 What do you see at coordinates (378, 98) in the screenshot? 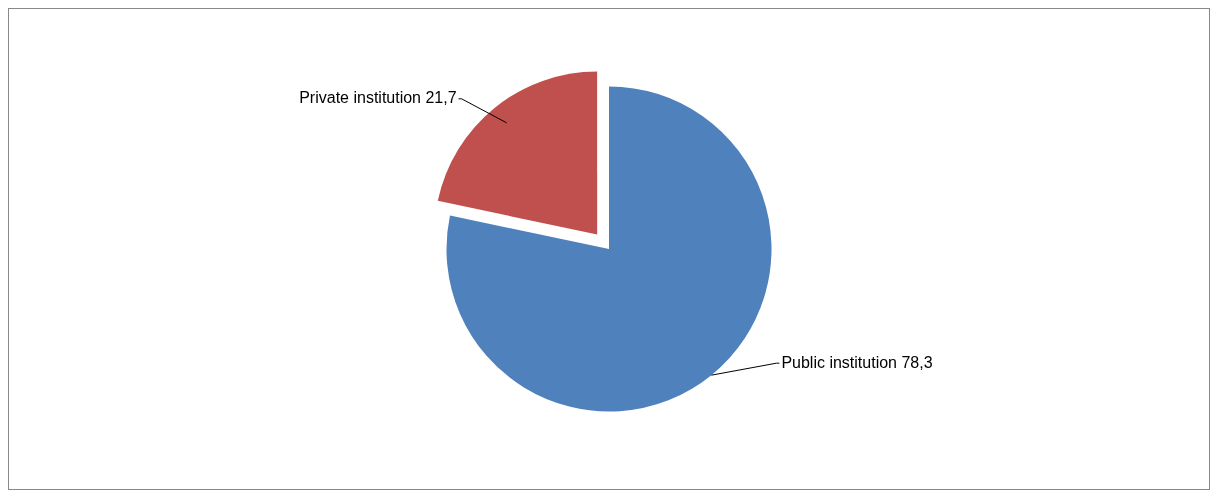
I see `slice-label: Private institution 21,7` at bounding box center [378, 98].